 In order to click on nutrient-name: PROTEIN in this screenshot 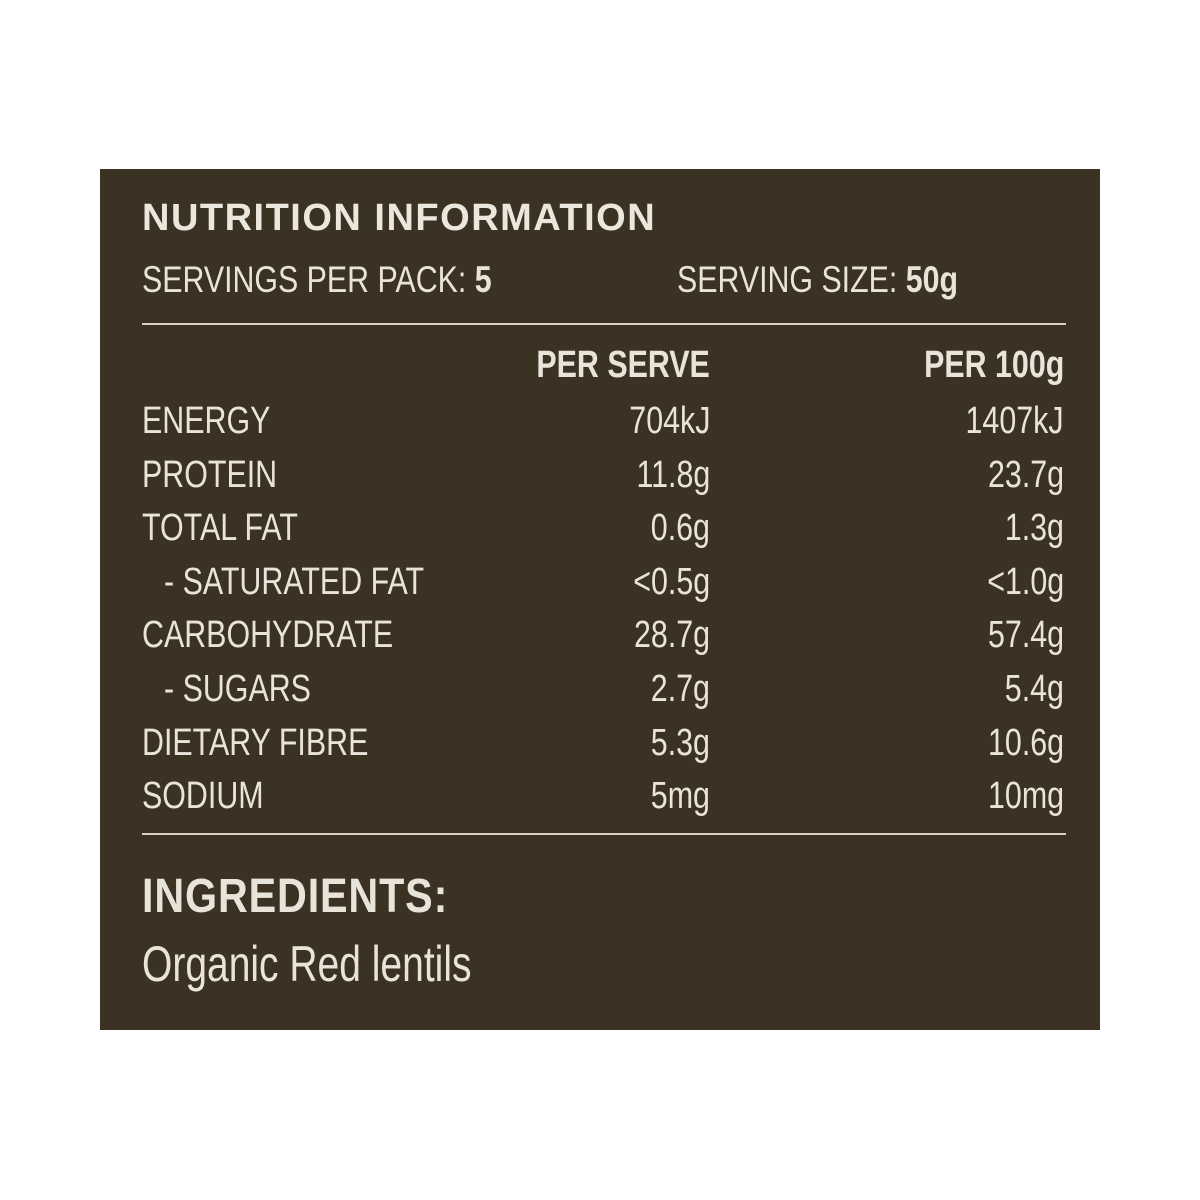, I will do `click(210, 474)`.